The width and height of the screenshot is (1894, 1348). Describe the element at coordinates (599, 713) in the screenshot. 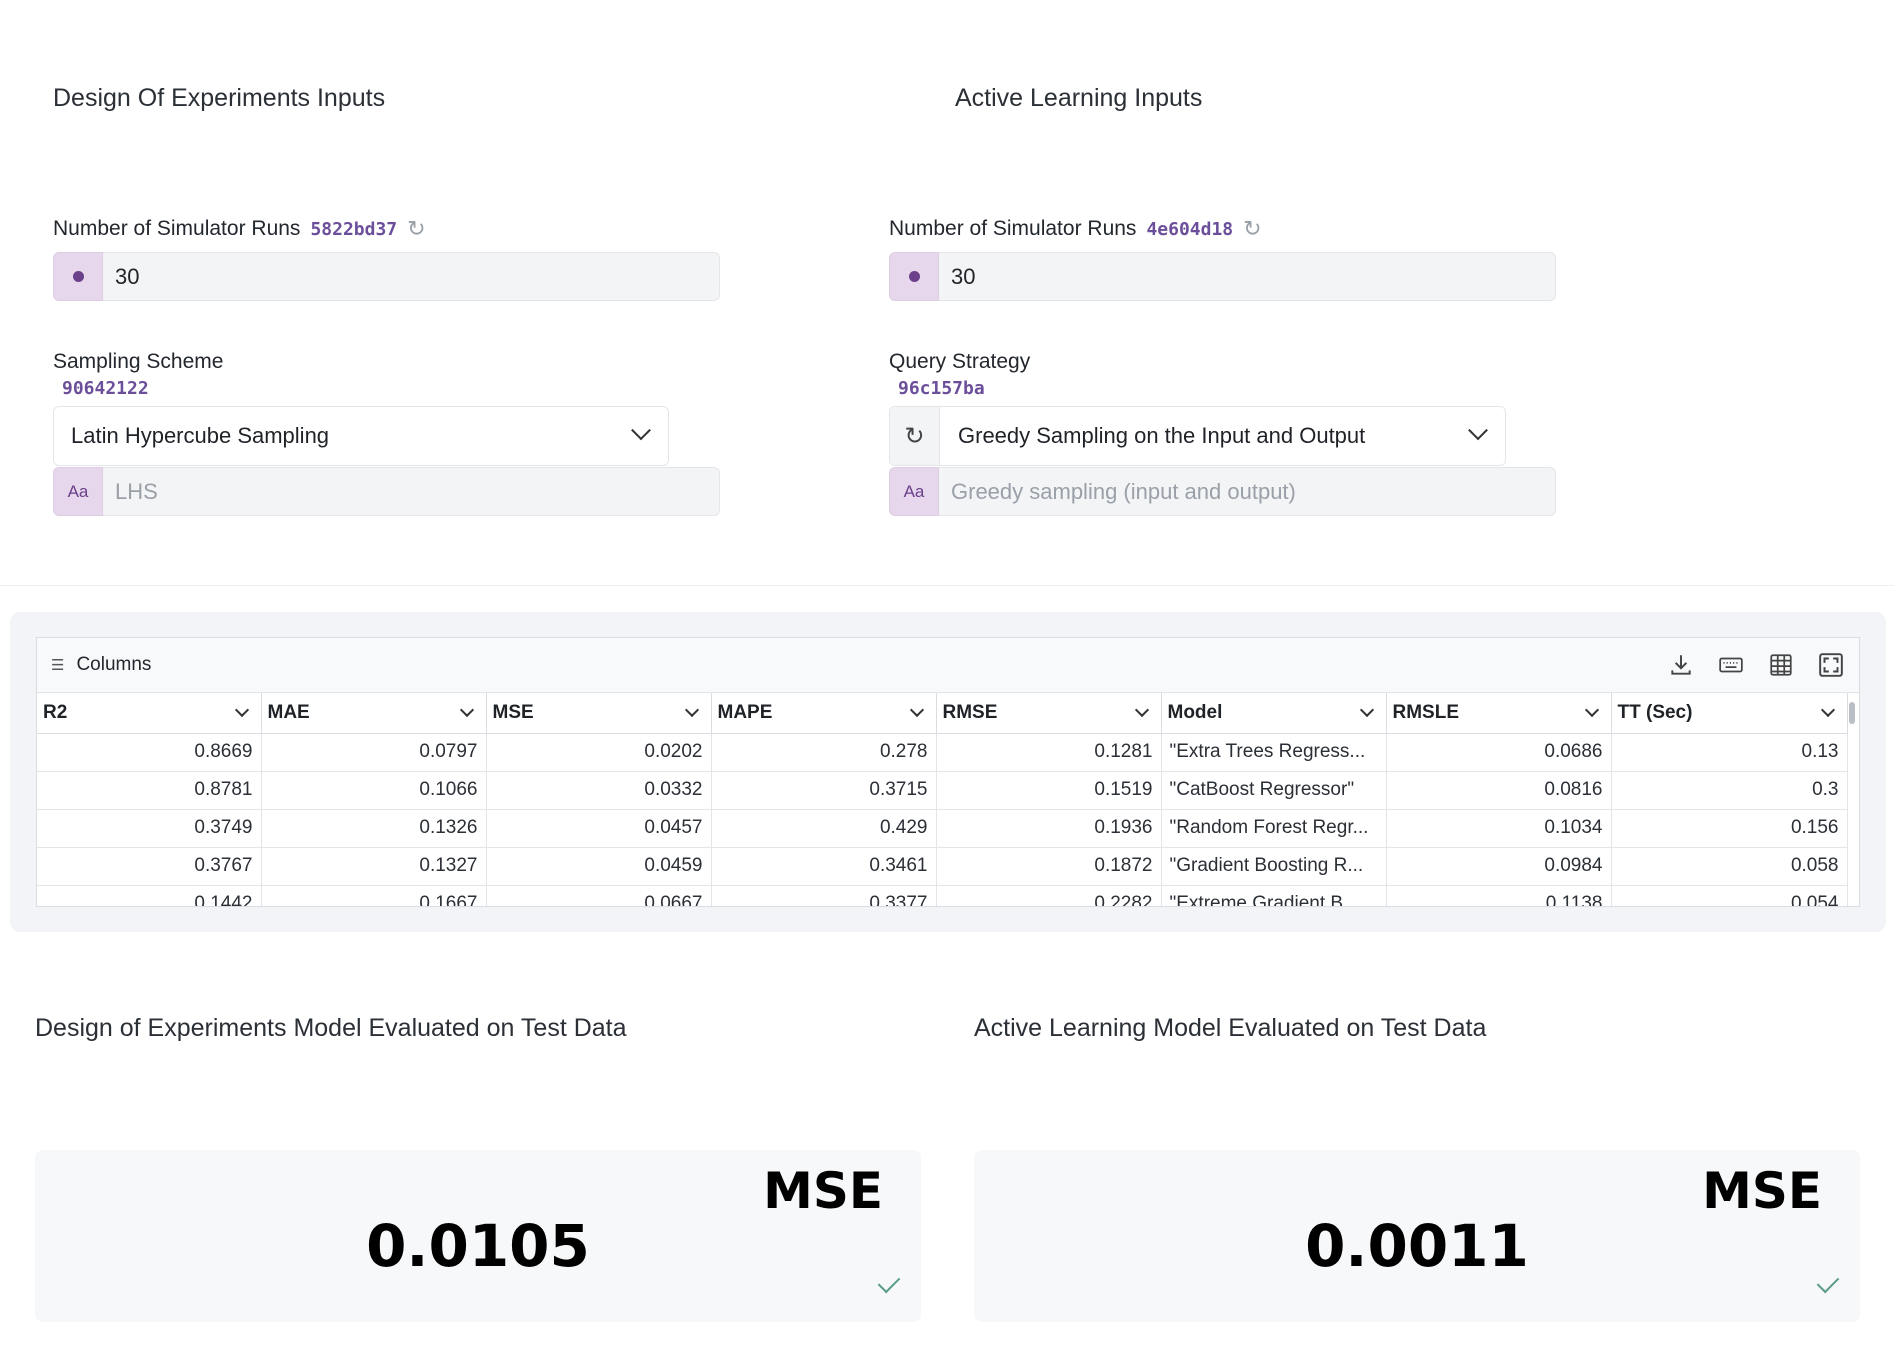

I see `column-header: MSE` at that location.